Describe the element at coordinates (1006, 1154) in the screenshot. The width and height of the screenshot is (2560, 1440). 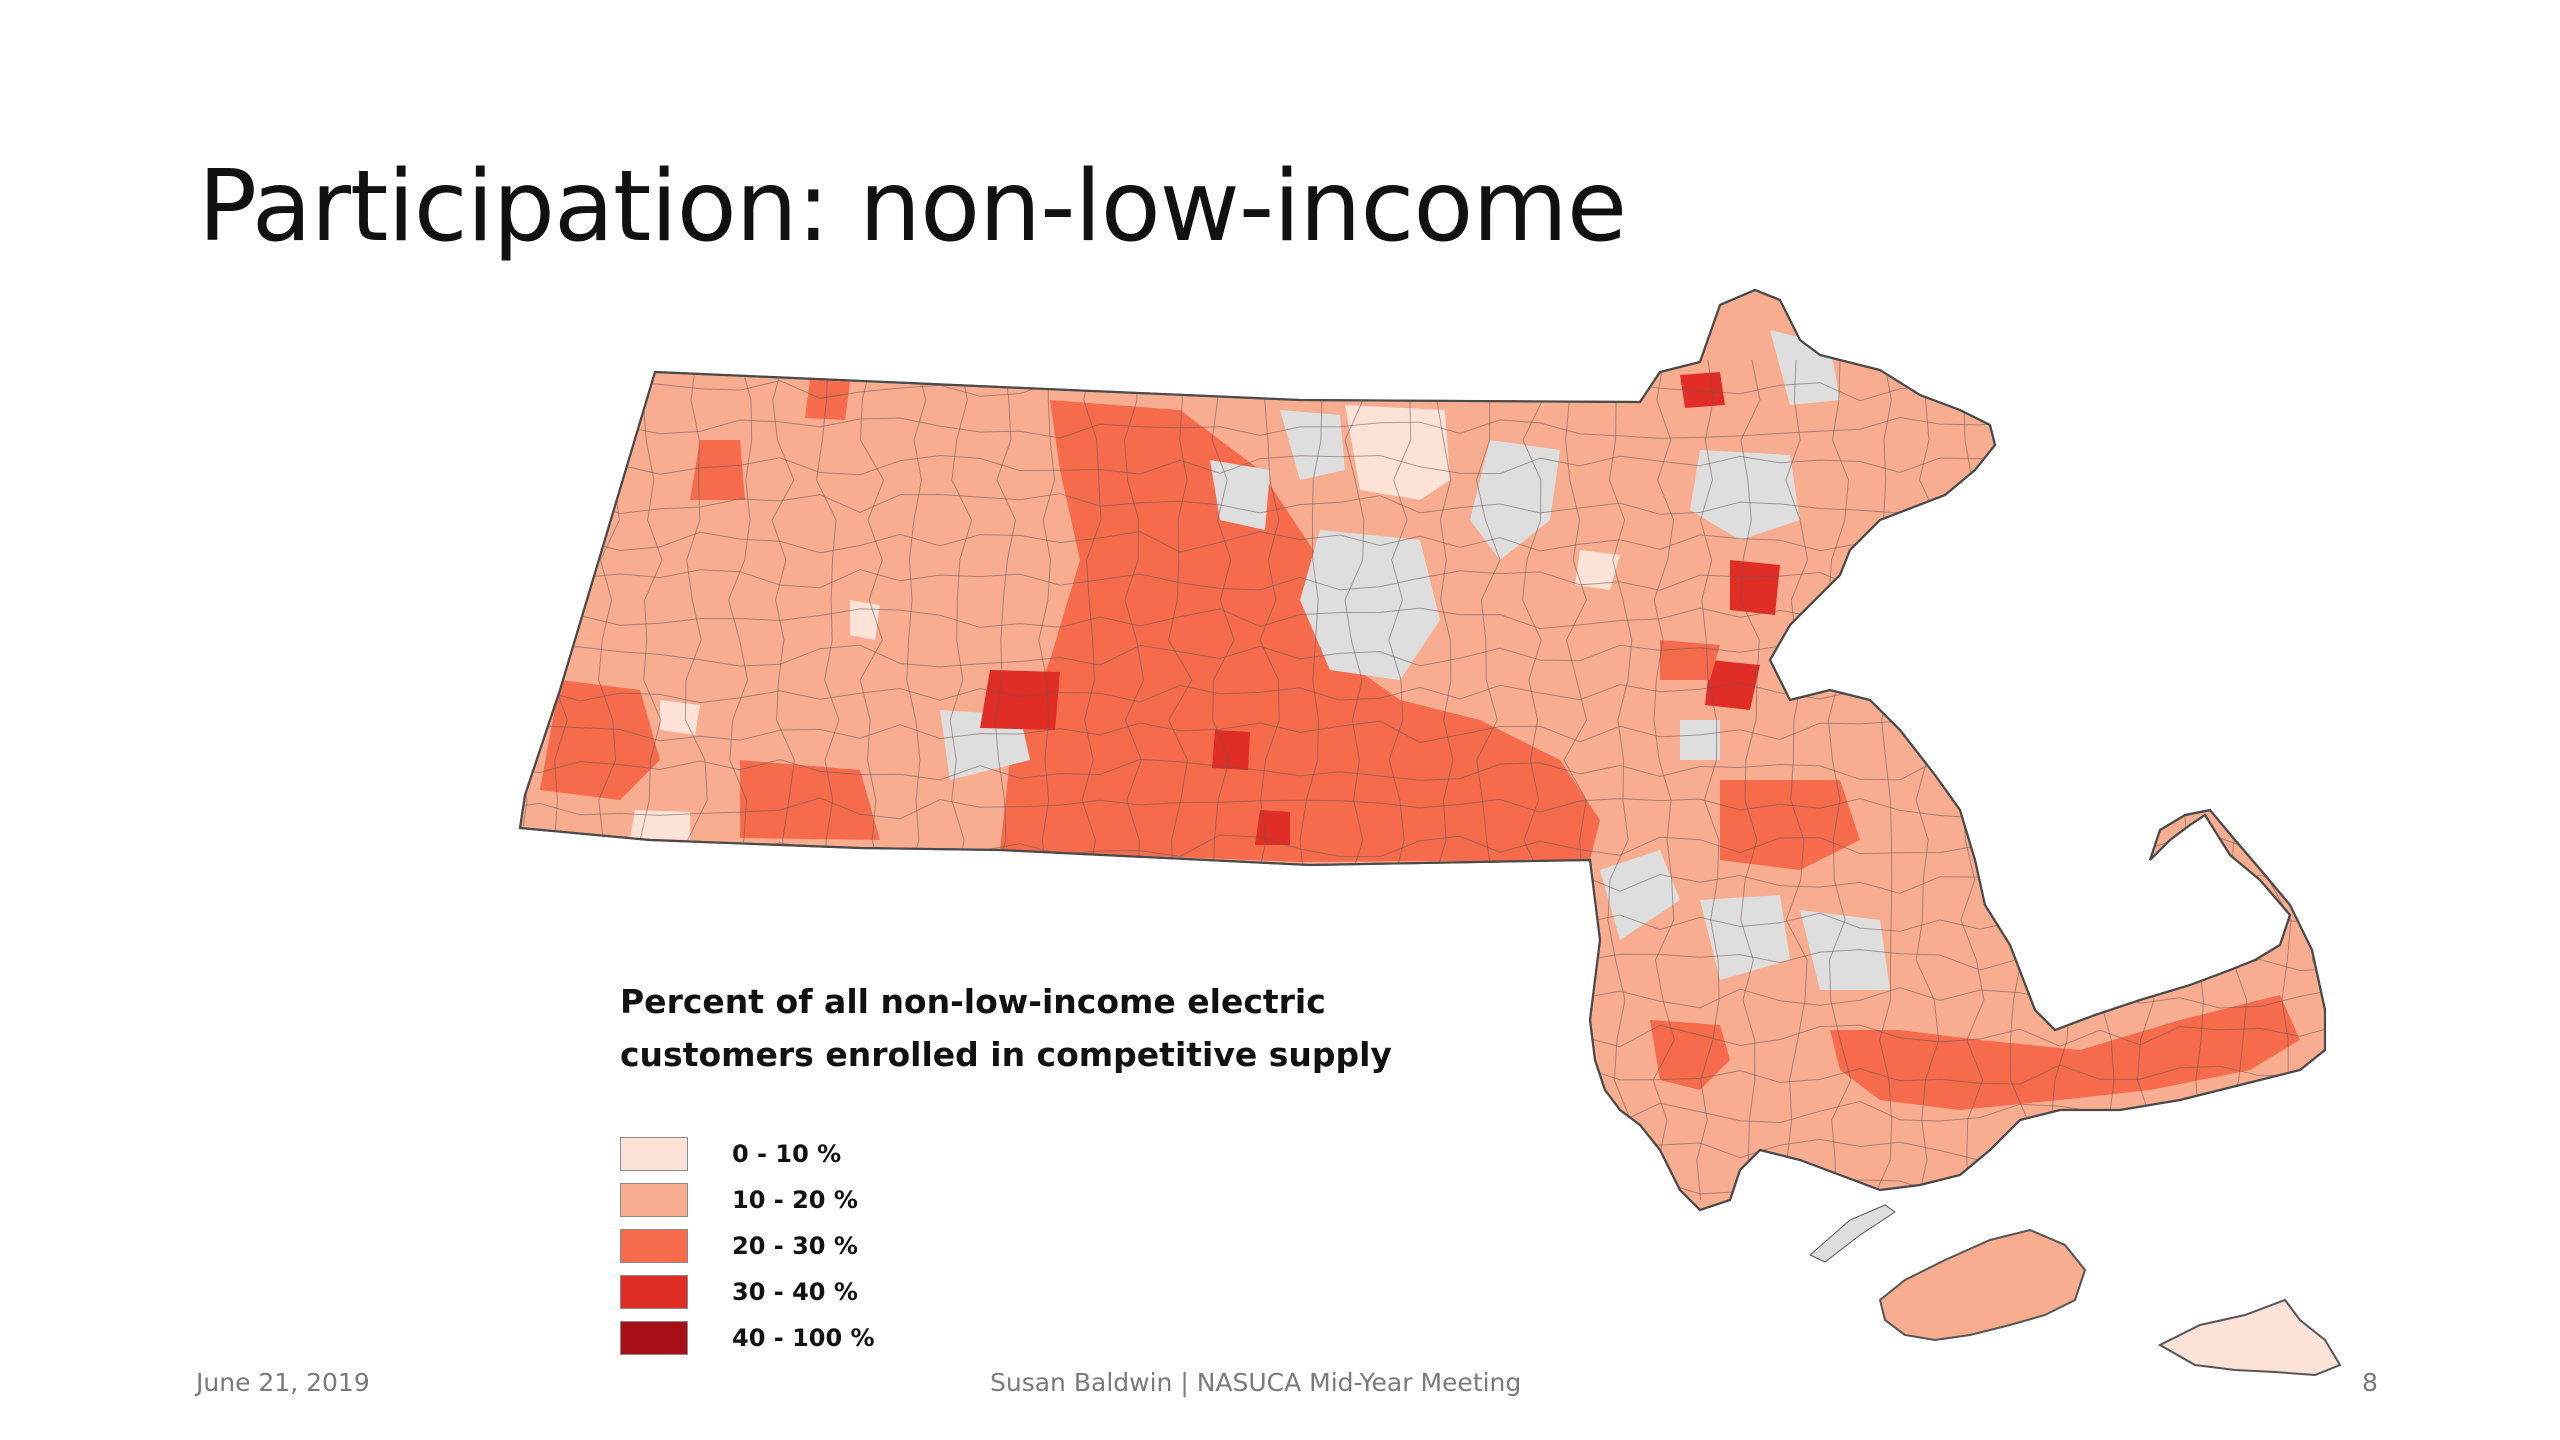
I see `legend-item: 0 - 10 %` at that location.